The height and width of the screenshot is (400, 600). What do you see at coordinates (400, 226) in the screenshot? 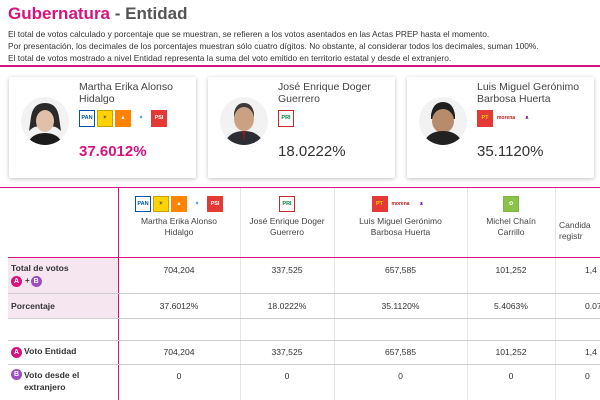
I see `column-candidate-name: Luis Miguel Gerónimo Barbosa Huerta` at bounding box center [400, 226].